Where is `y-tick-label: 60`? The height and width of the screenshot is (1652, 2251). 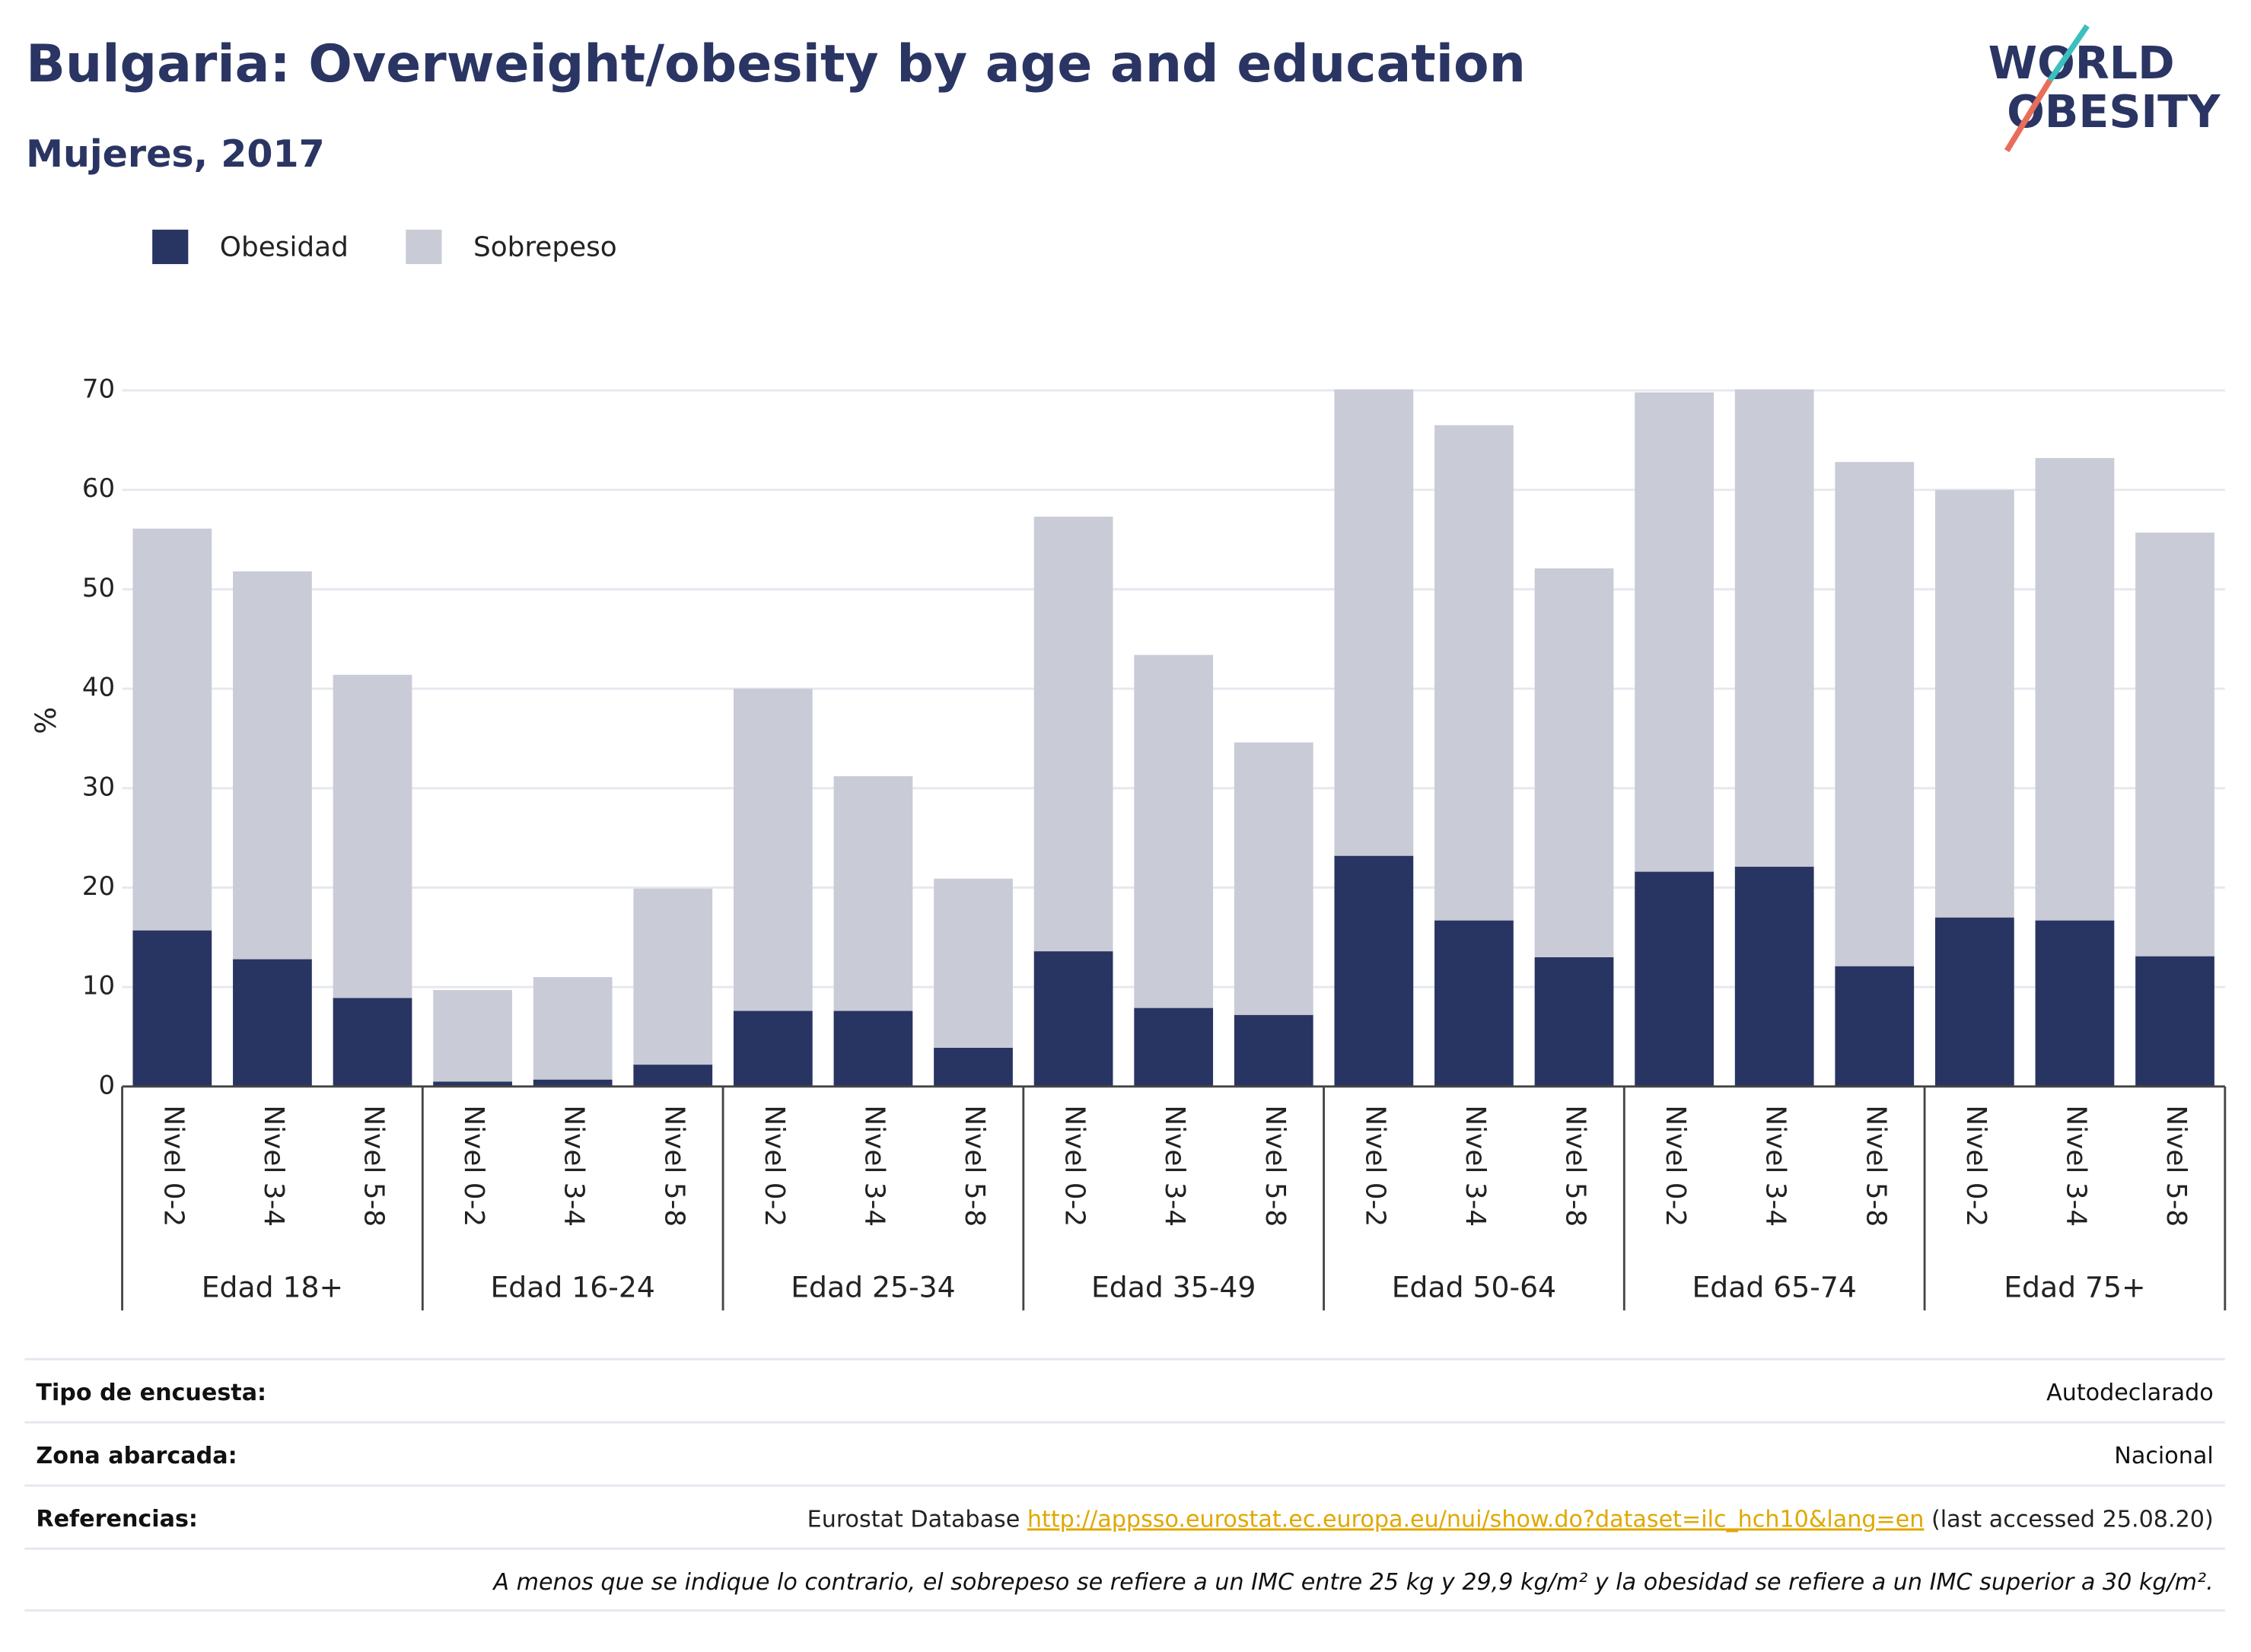 y-tick-label: 60 is located at coordinates (98, 489).